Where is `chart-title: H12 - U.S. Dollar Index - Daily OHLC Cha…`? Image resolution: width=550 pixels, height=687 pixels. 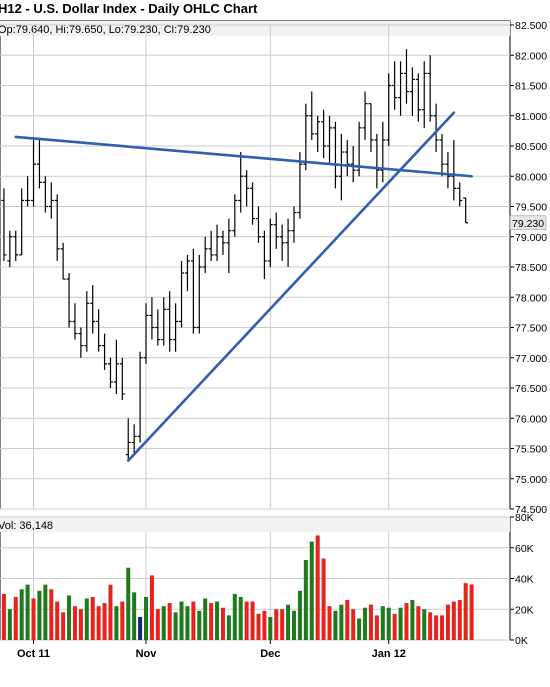 chart-title: H12 - U.S. Dollar Index - Daily OHLC Cha… is located at coordinates (129, 8).